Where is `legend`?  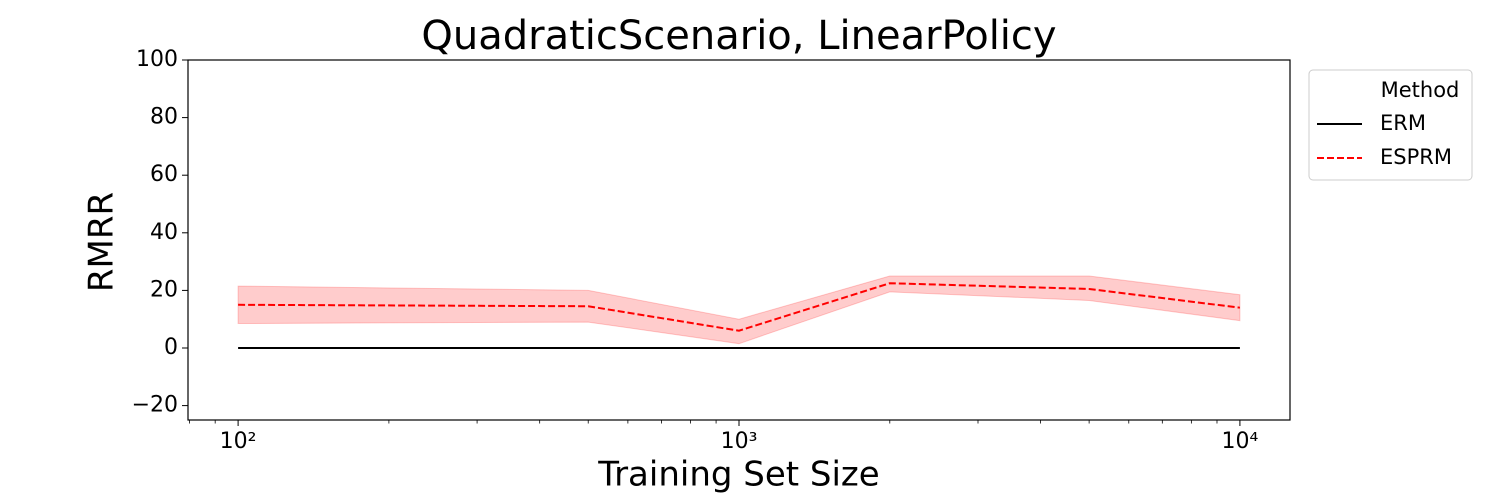
legend is located at coordinates (1390, 125).